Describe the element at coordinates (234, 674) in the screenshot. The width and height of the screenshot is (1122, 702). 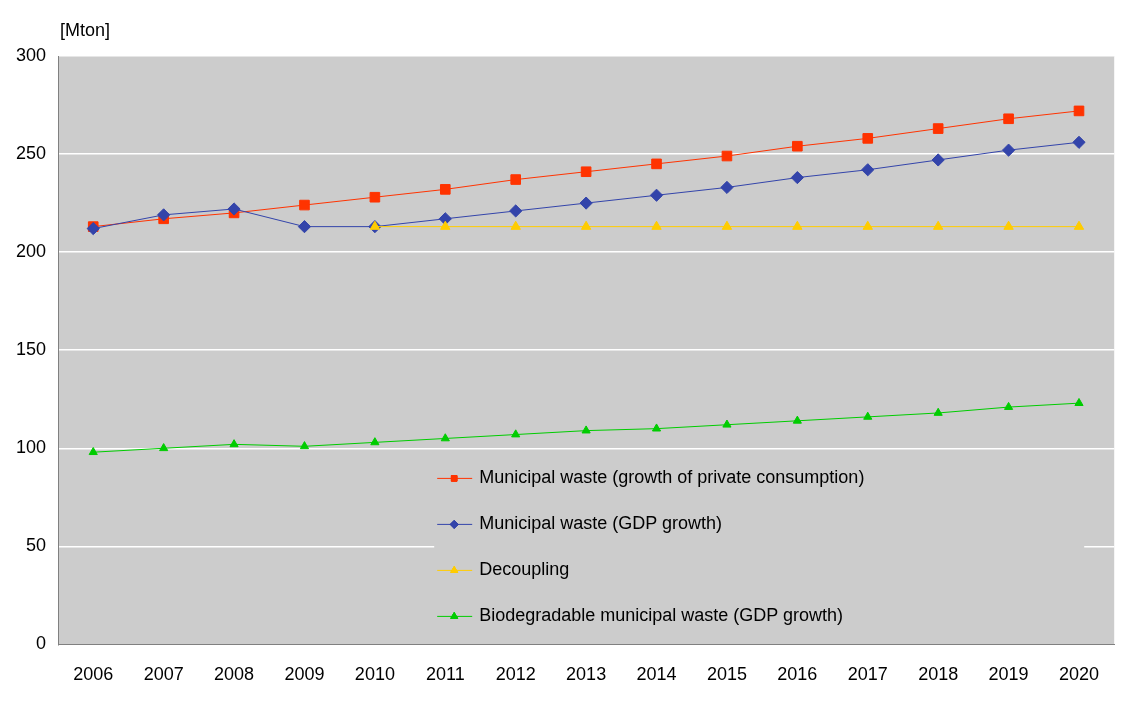
I see `x-tick-label: 2008` at that location.